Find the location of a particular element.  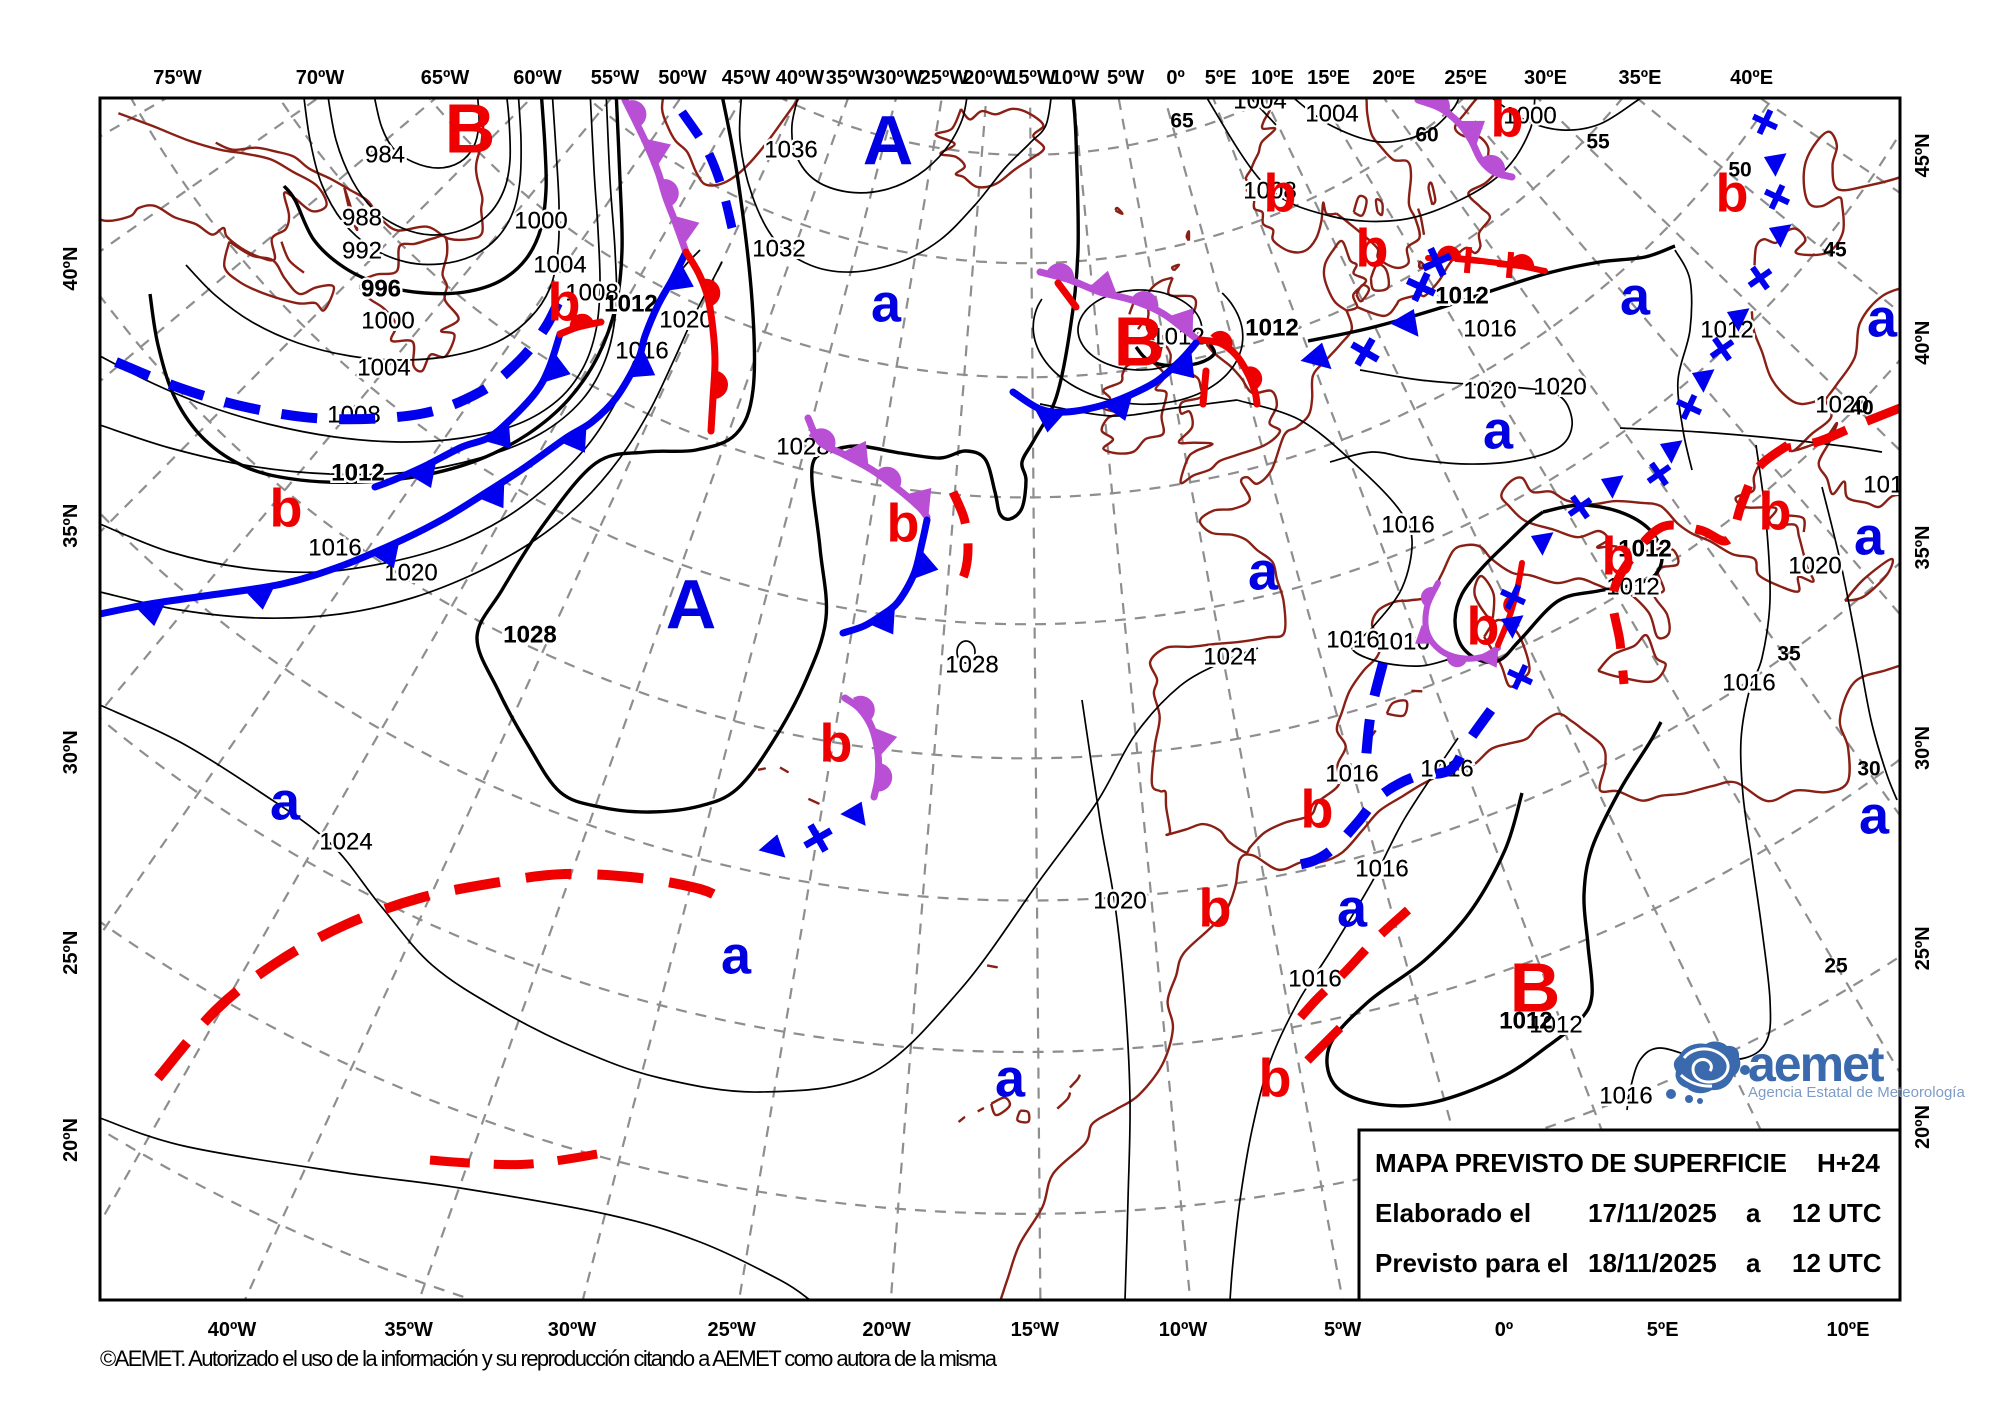

svg-text: 35ºW is located at coordinates (850, 78).